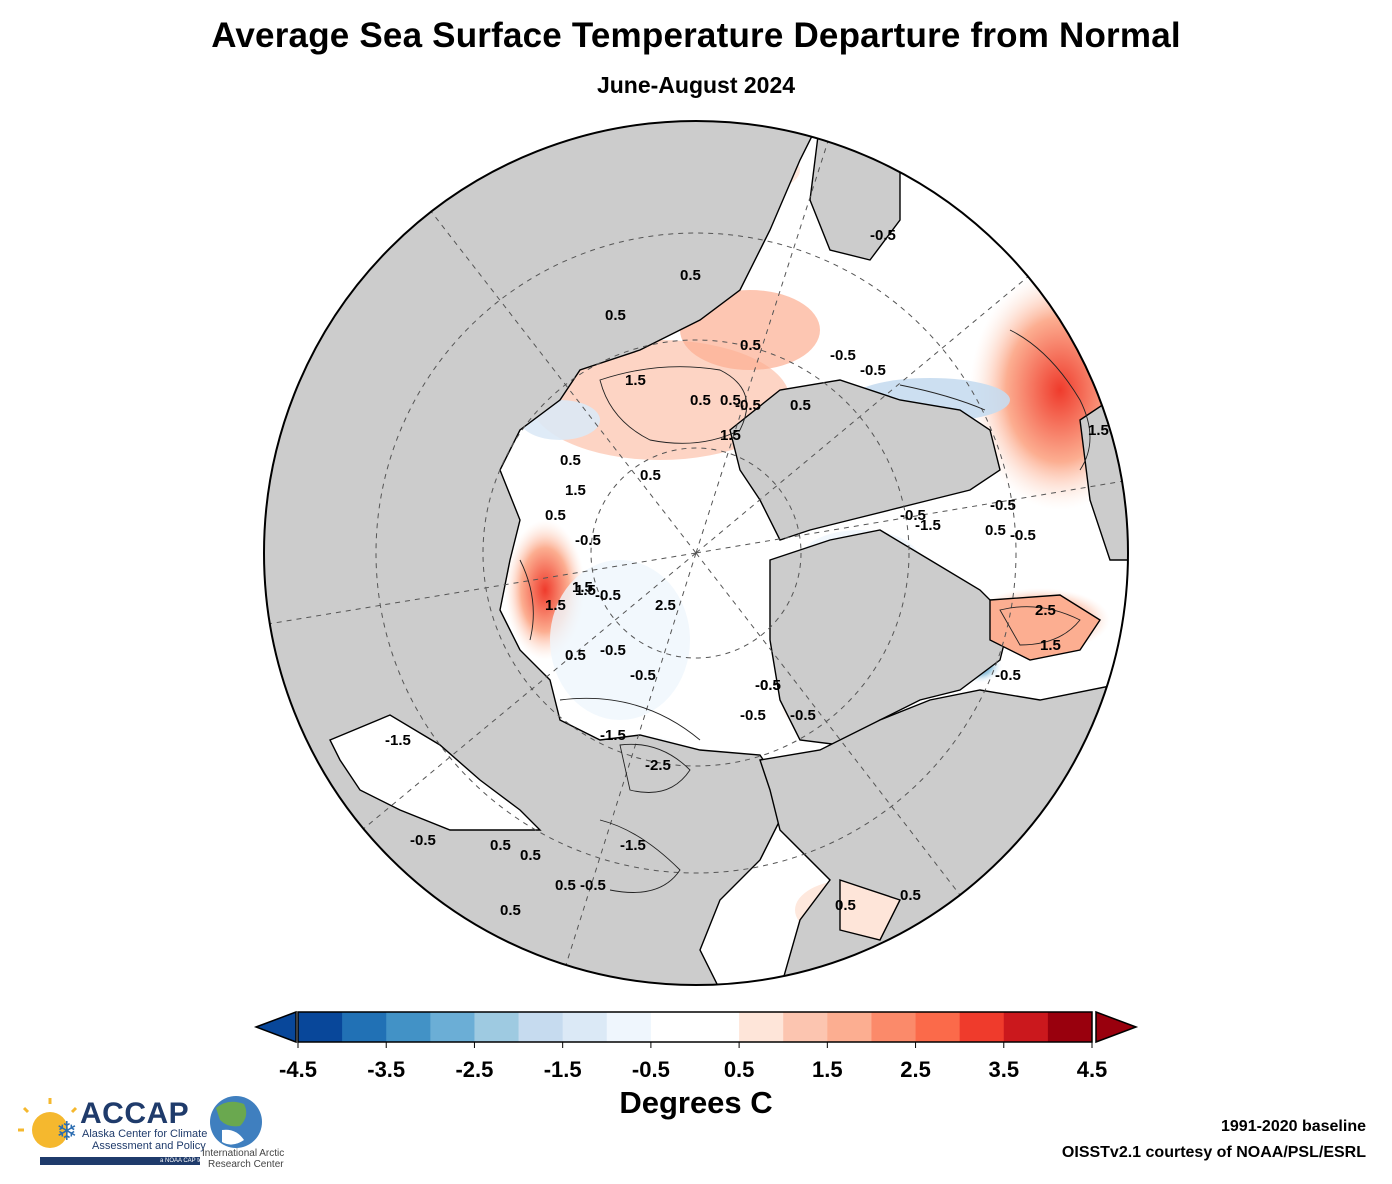 This screenshot has width=1392, height=1184. What do you see at coordinates (1213, 1152) in the screenshot?
I see `source-credit: OISSTv2.1 courtesy of NOAA/PSL/ESRL` at bounding box center [1213, 1152].